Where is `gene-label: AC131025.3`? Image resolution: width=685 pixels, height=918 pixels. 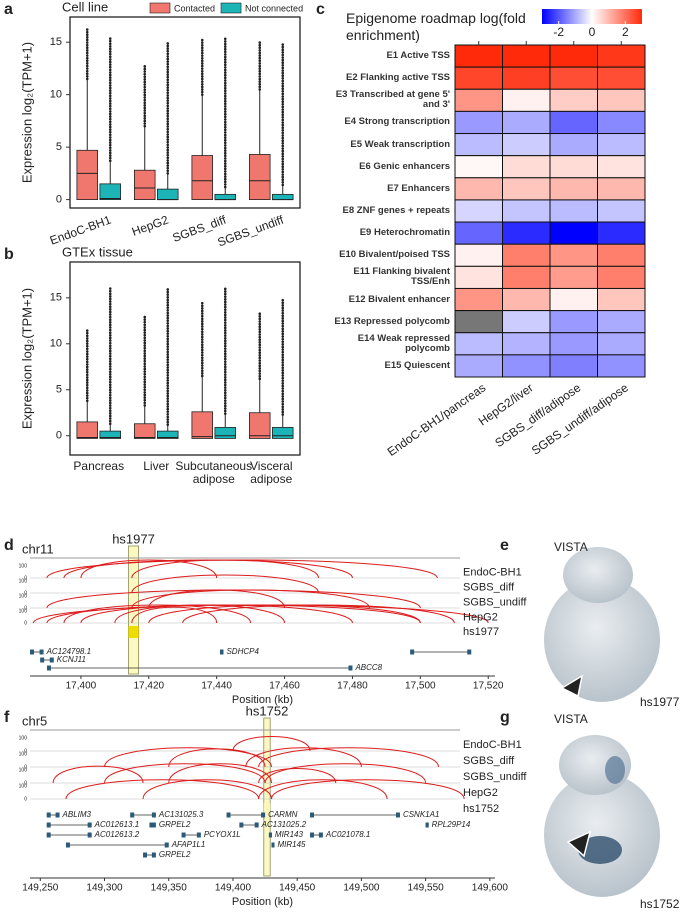 gene-label: AC131025.3 is located at coordinates (181, 814).